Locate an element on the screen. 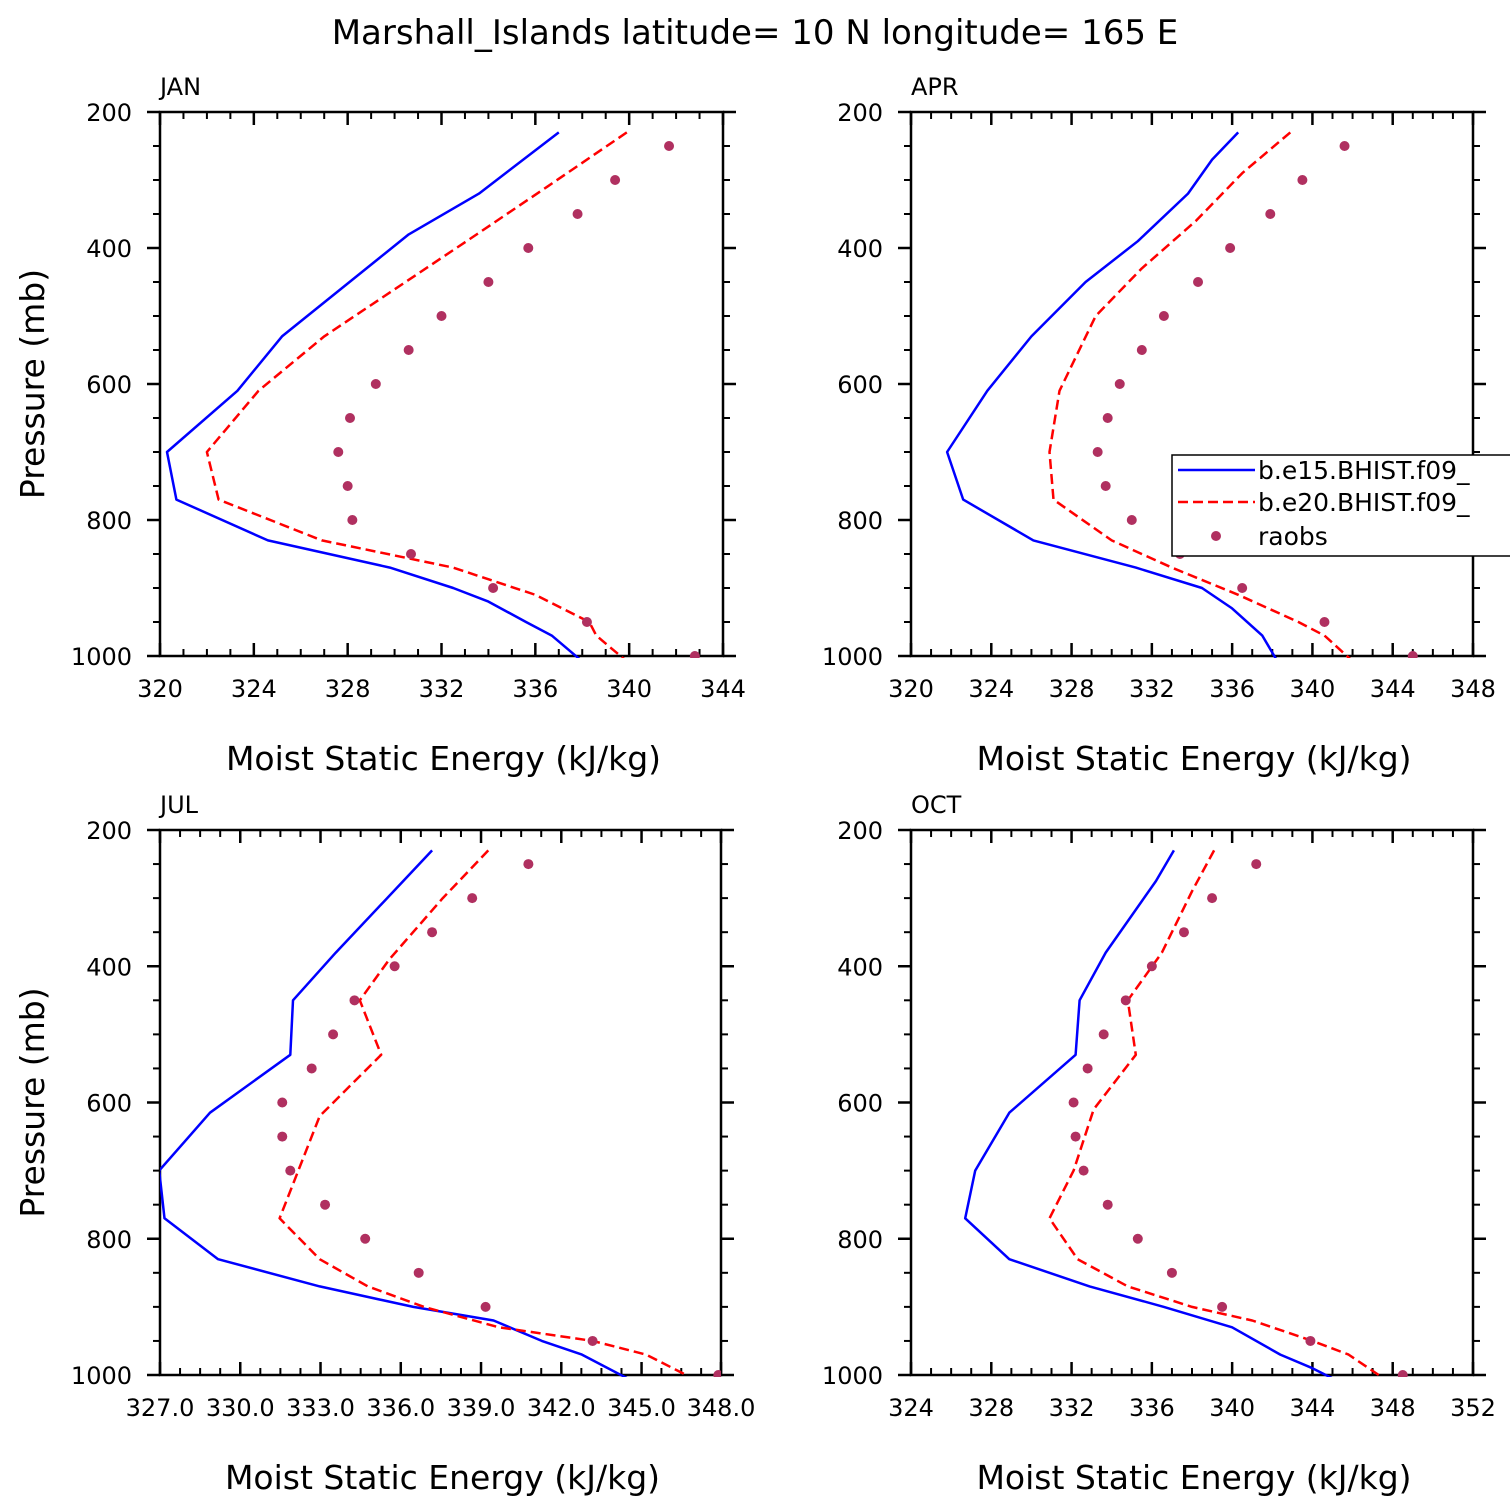 The image size is (1510, 1510). apr-ytick-label: 200 is located at coordinates (860, 113).